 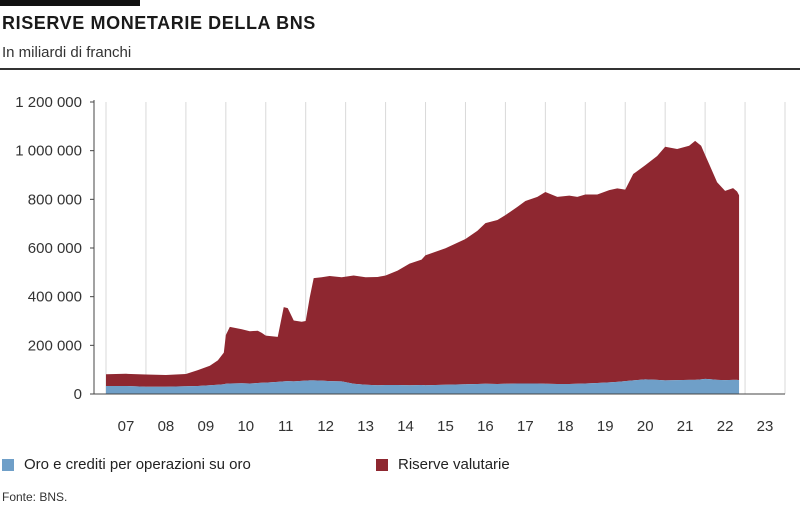 I want to click on x-tick-label: 22, so click(x=725, y=426).